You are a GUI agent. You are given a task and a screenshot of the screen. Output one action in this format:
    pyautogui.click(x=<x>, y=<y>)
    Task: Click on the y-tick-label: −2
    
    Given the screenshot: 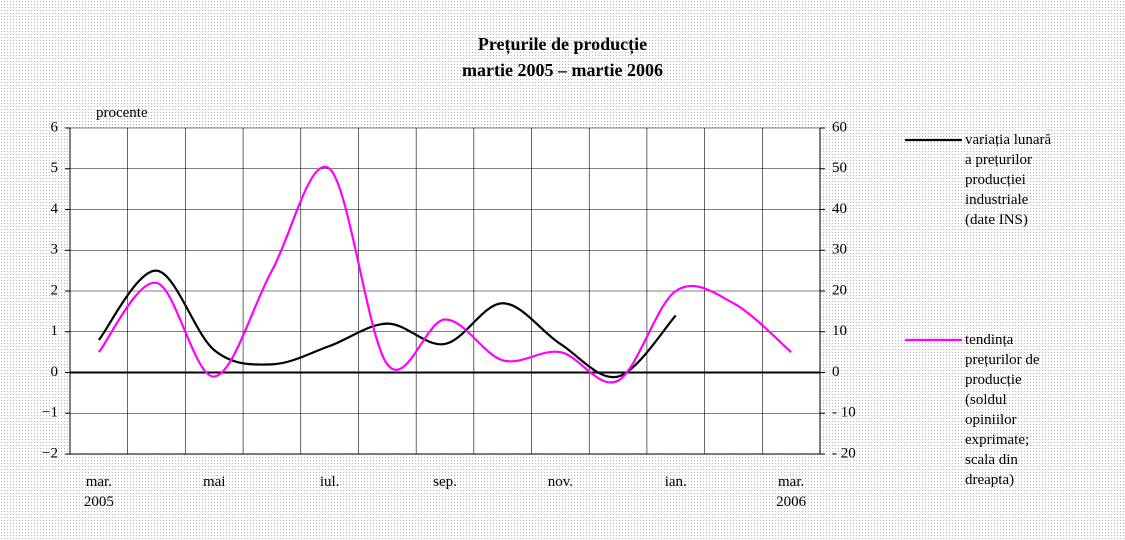 What is the action you would take?
    pyautogui.click(x=50, y=453)
    